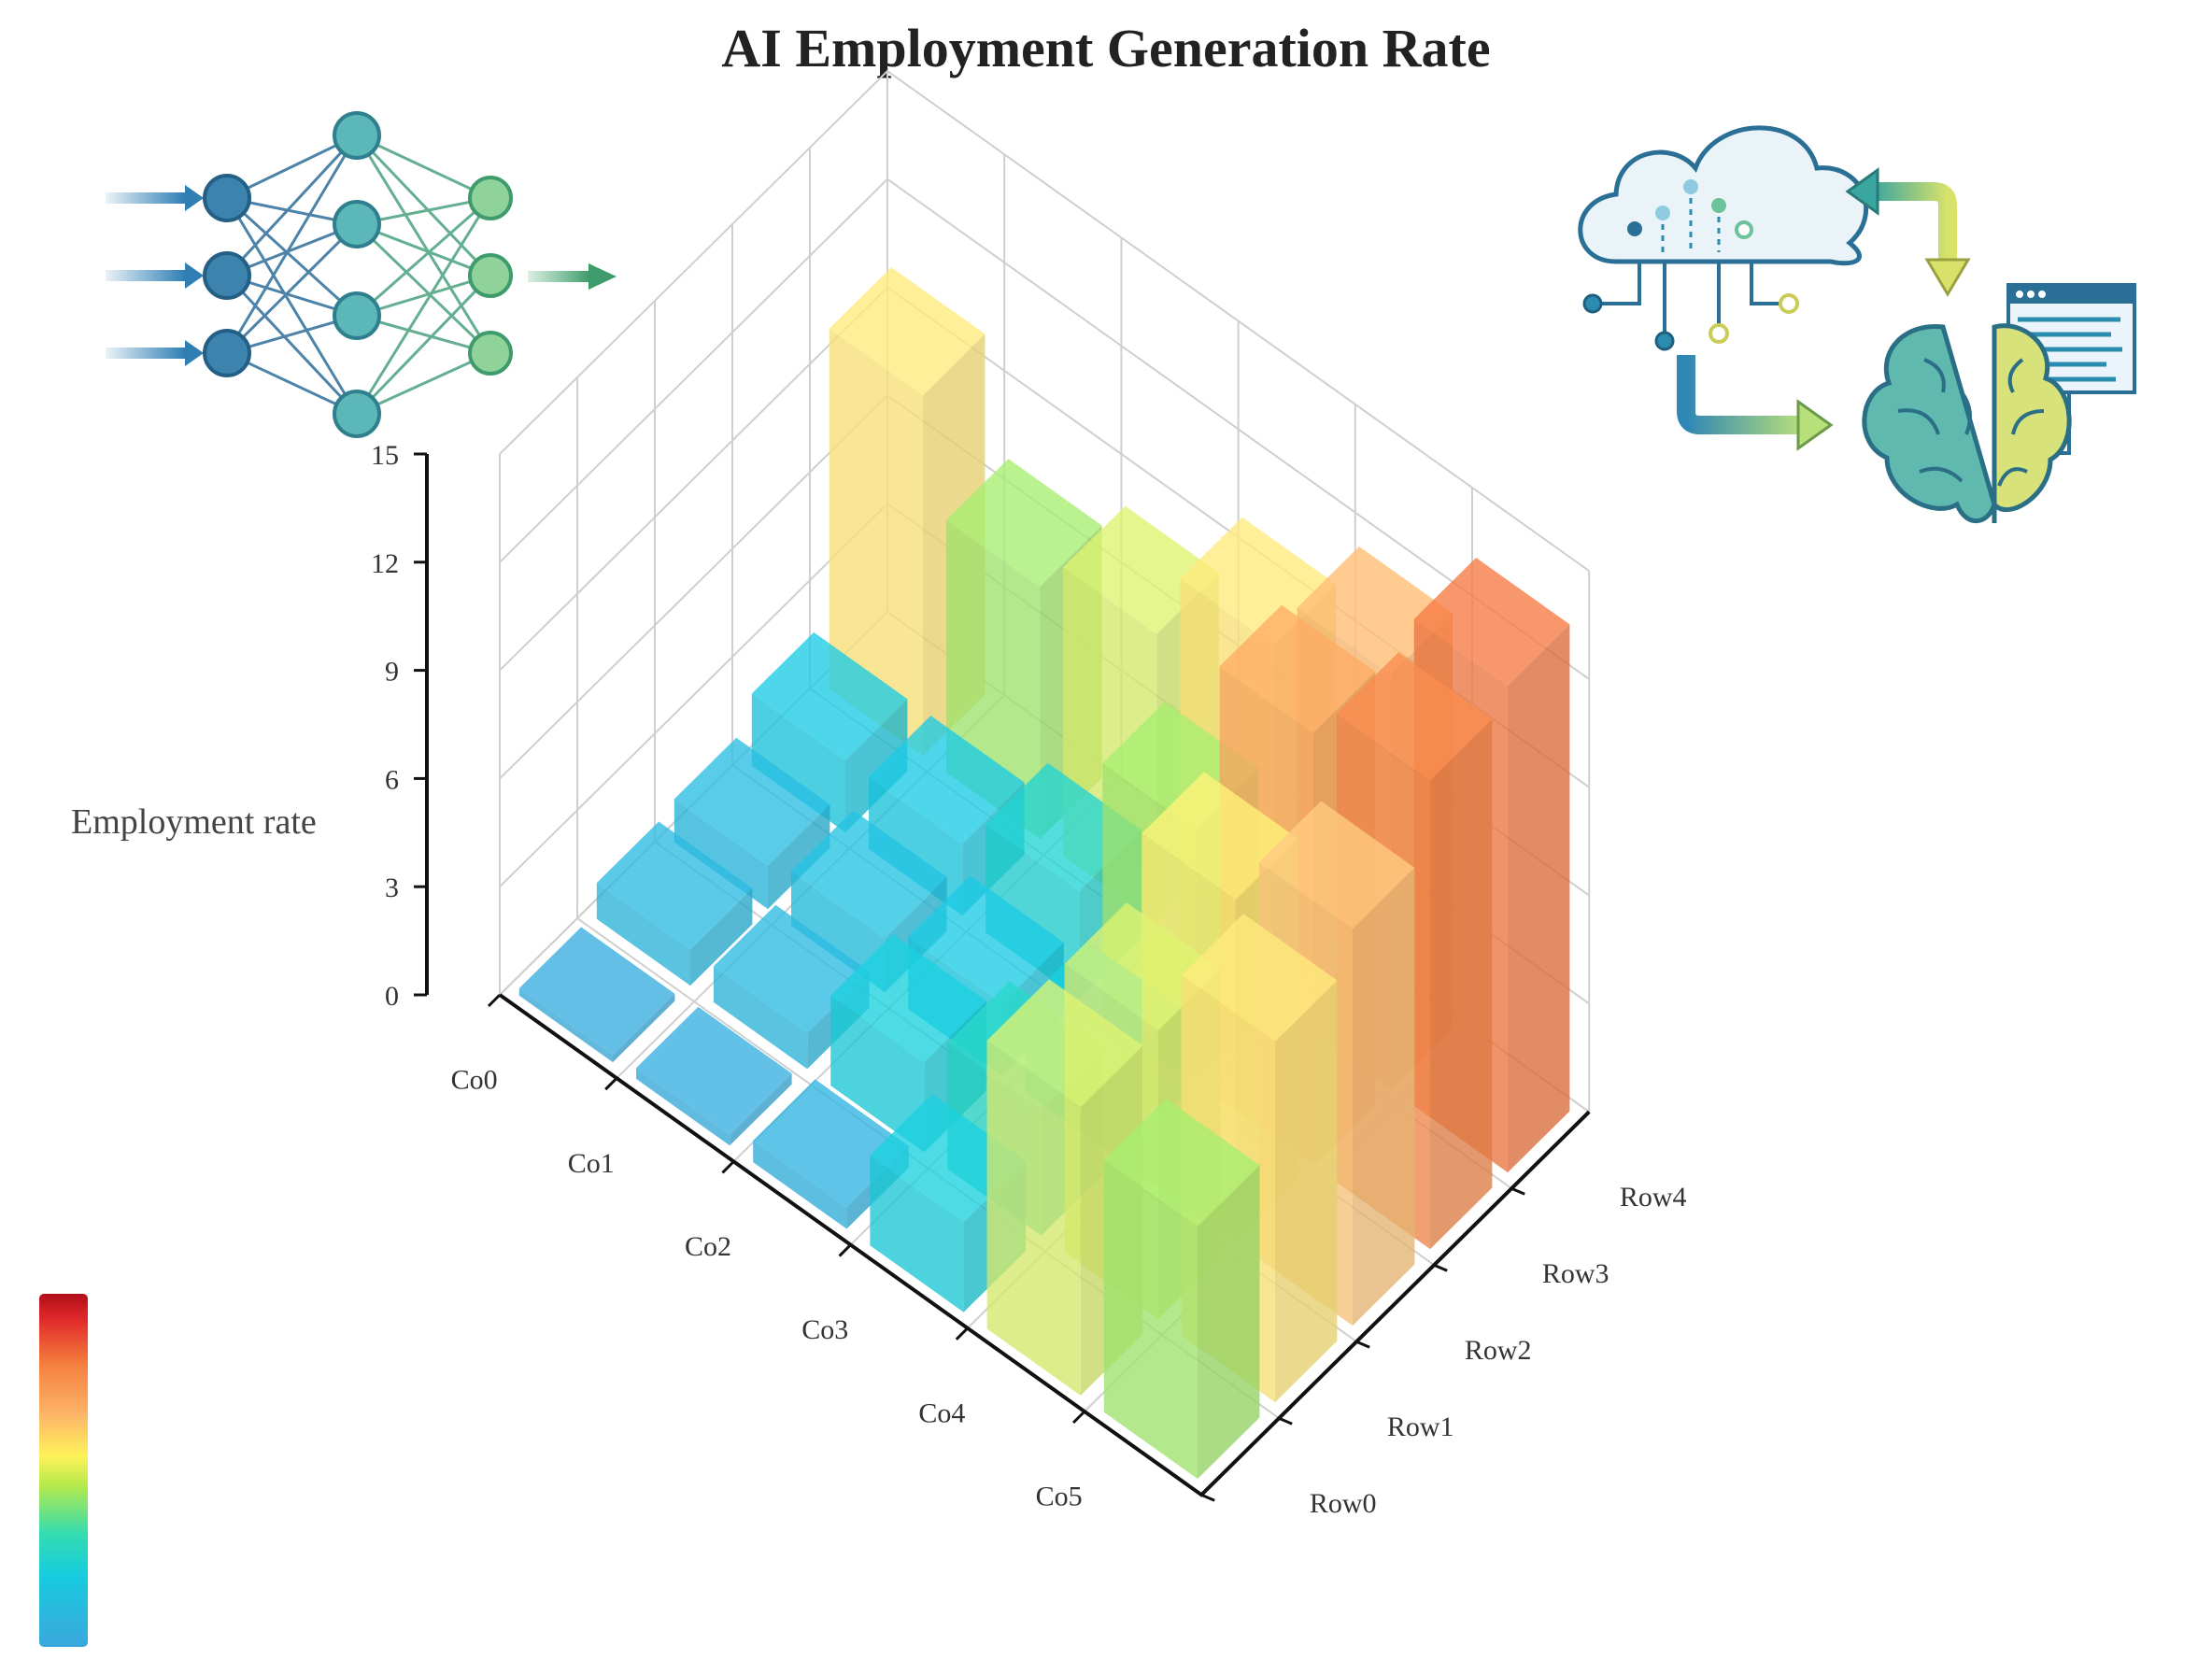 The width and height of the screenshot is (2212, 1674). What do you see at coordinates (721, 854) in the screenshot?
I see `bar-face-Co0-Row2` at bounding box center [721, 854].